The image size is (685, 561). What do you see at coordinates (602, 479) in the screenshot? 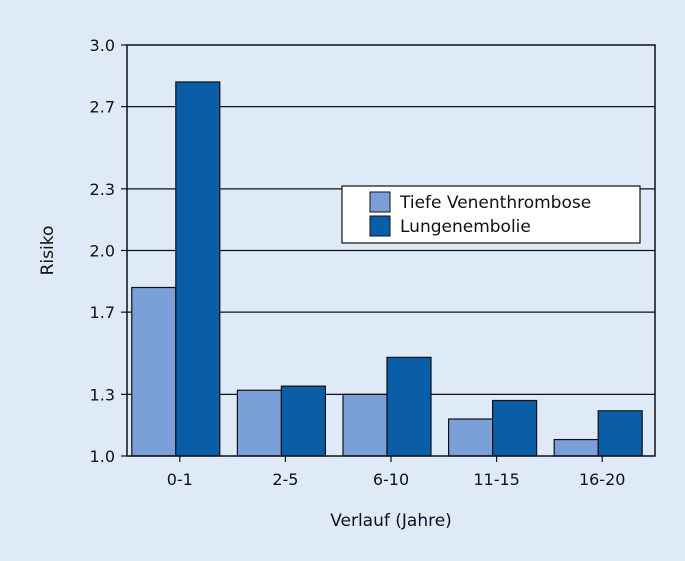
I see `x-tick-label: 16-20` at bounding box center [602, 479].